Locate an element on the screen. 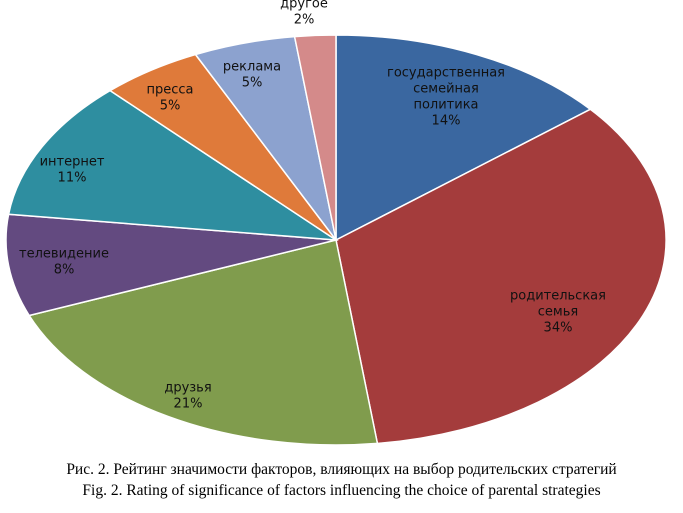 The image size is (683, 513). caption-ru-prefix: Рис. 2. is located at coordinates (88, 469).